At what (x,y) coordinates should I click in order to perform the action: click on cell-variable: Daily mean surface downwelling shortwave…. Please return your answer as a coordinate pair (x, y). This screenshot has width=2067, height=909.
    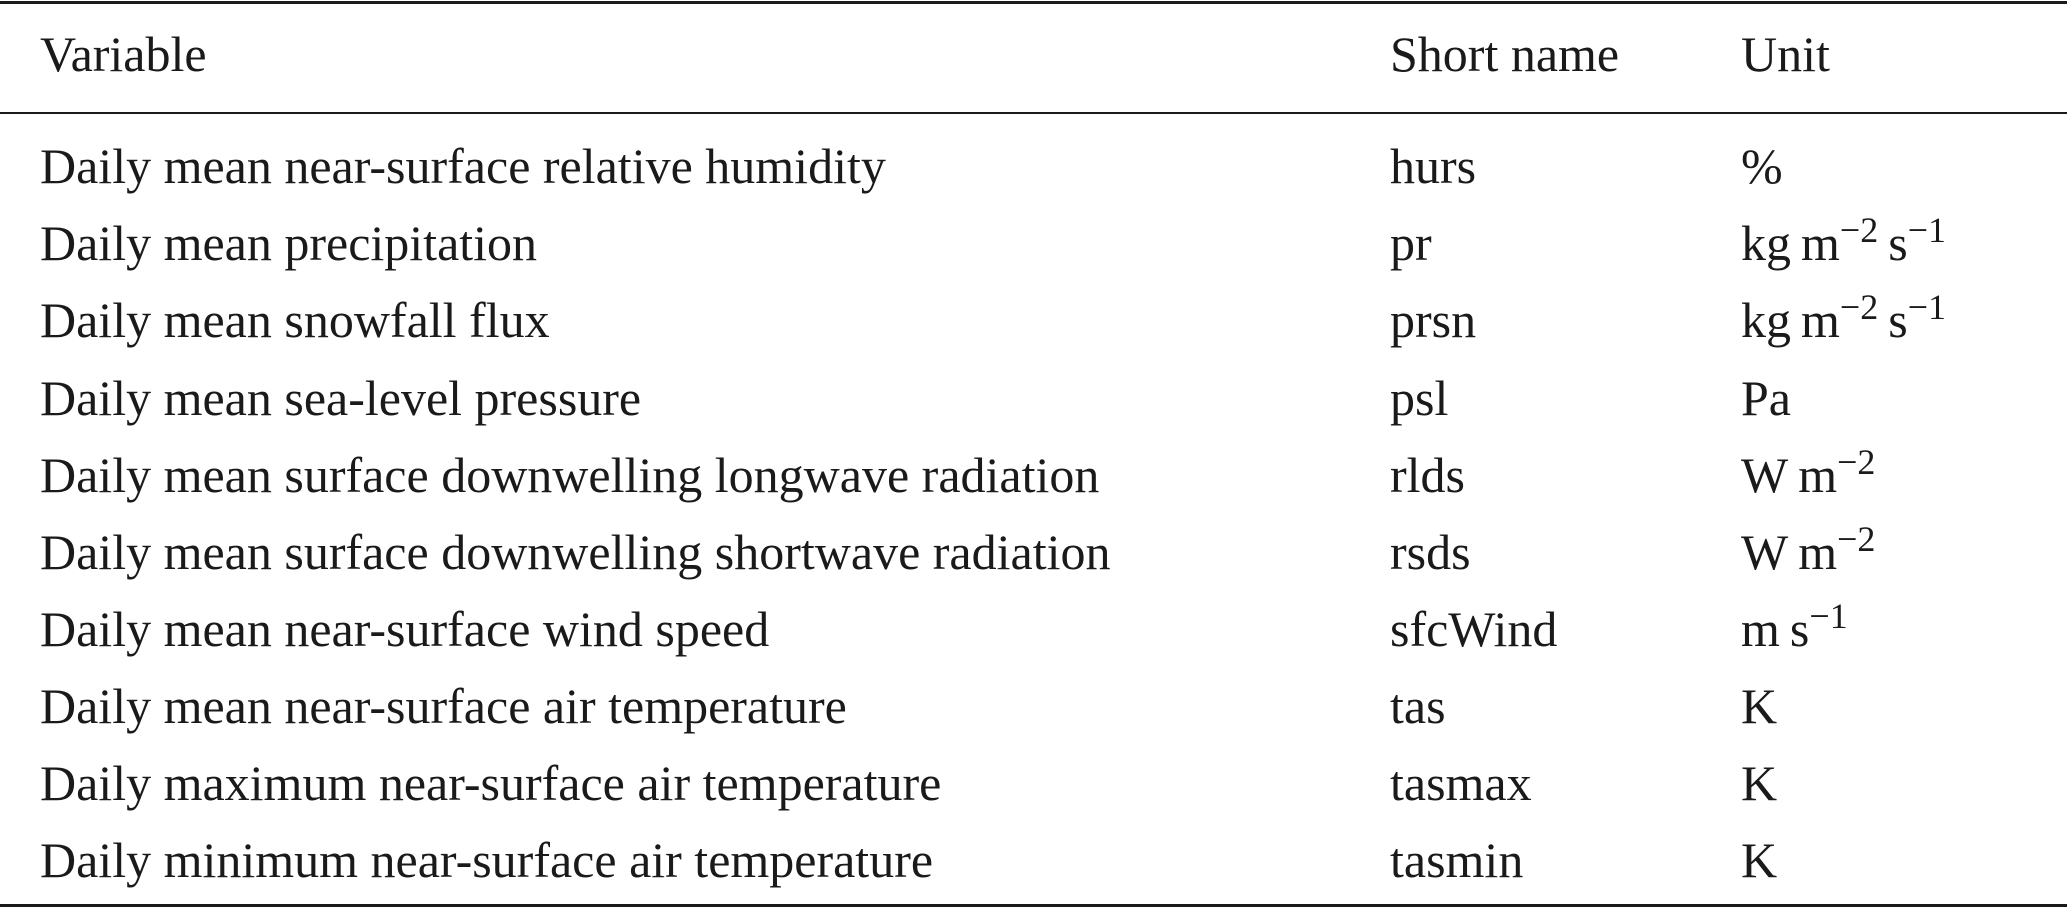
    Looking at the image, I should click on (575, 552).